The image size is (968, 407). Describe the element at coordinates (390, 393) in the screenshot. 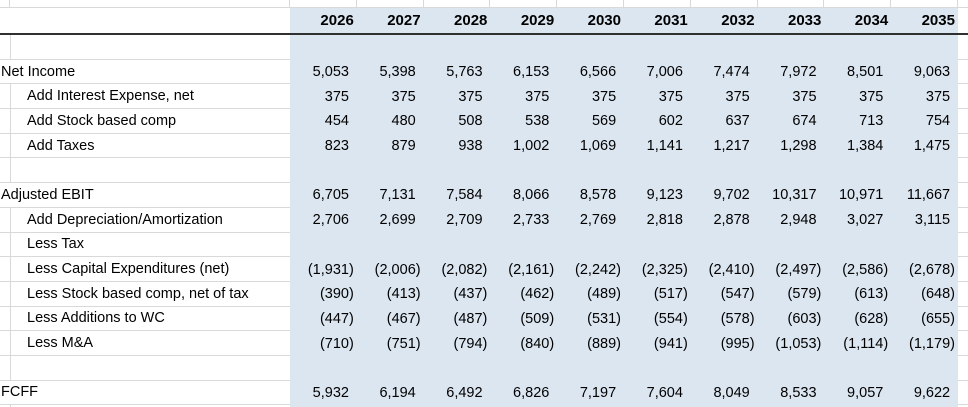

I see `value-cell: 6,194)` at that location.